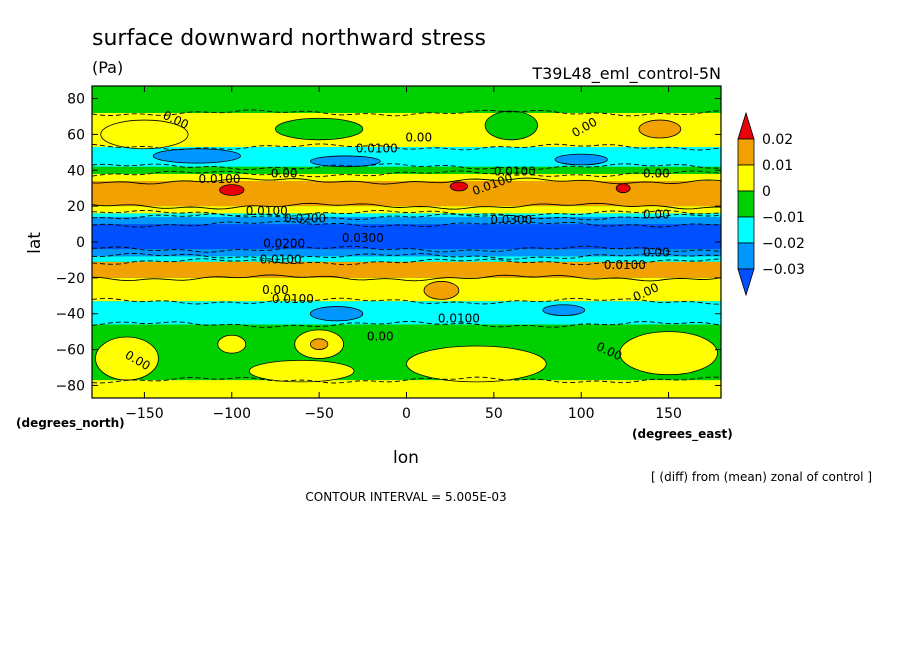  I want to click on contour-interval: CONTOUR INTERVAL = 5.005E-03, so click(405, 497).